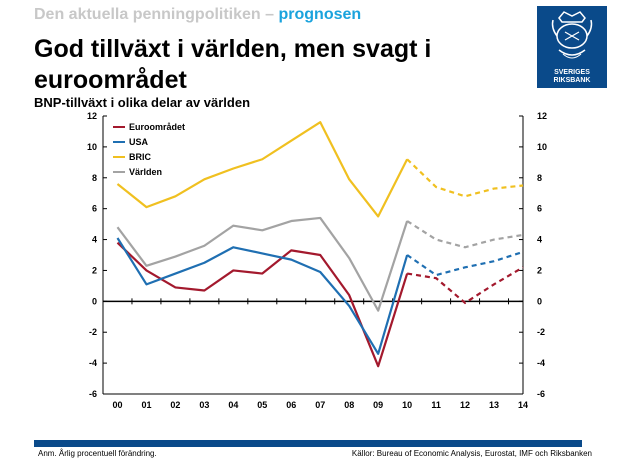  What do you see at coordinates (94, 178) in the screenshot?
I see `y-tick-label-left: 8` at bounding box center [94, 178].